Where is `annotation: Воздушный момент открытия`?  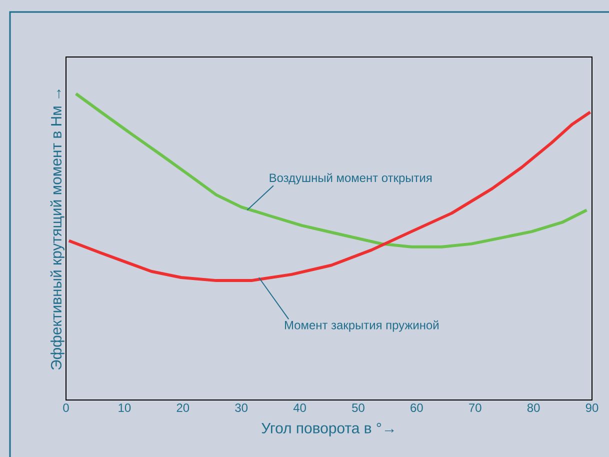 annotation: Воздушный момент открытия is located at coordinates (351, 178).